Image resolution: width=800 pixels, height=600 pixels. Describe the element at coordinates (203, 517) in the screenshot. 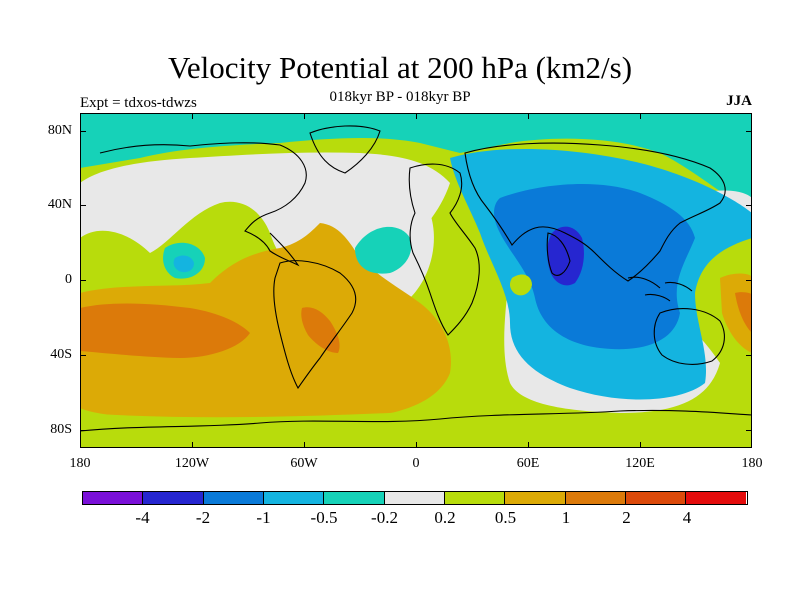

I see `colorbar-label: -2` at that location.